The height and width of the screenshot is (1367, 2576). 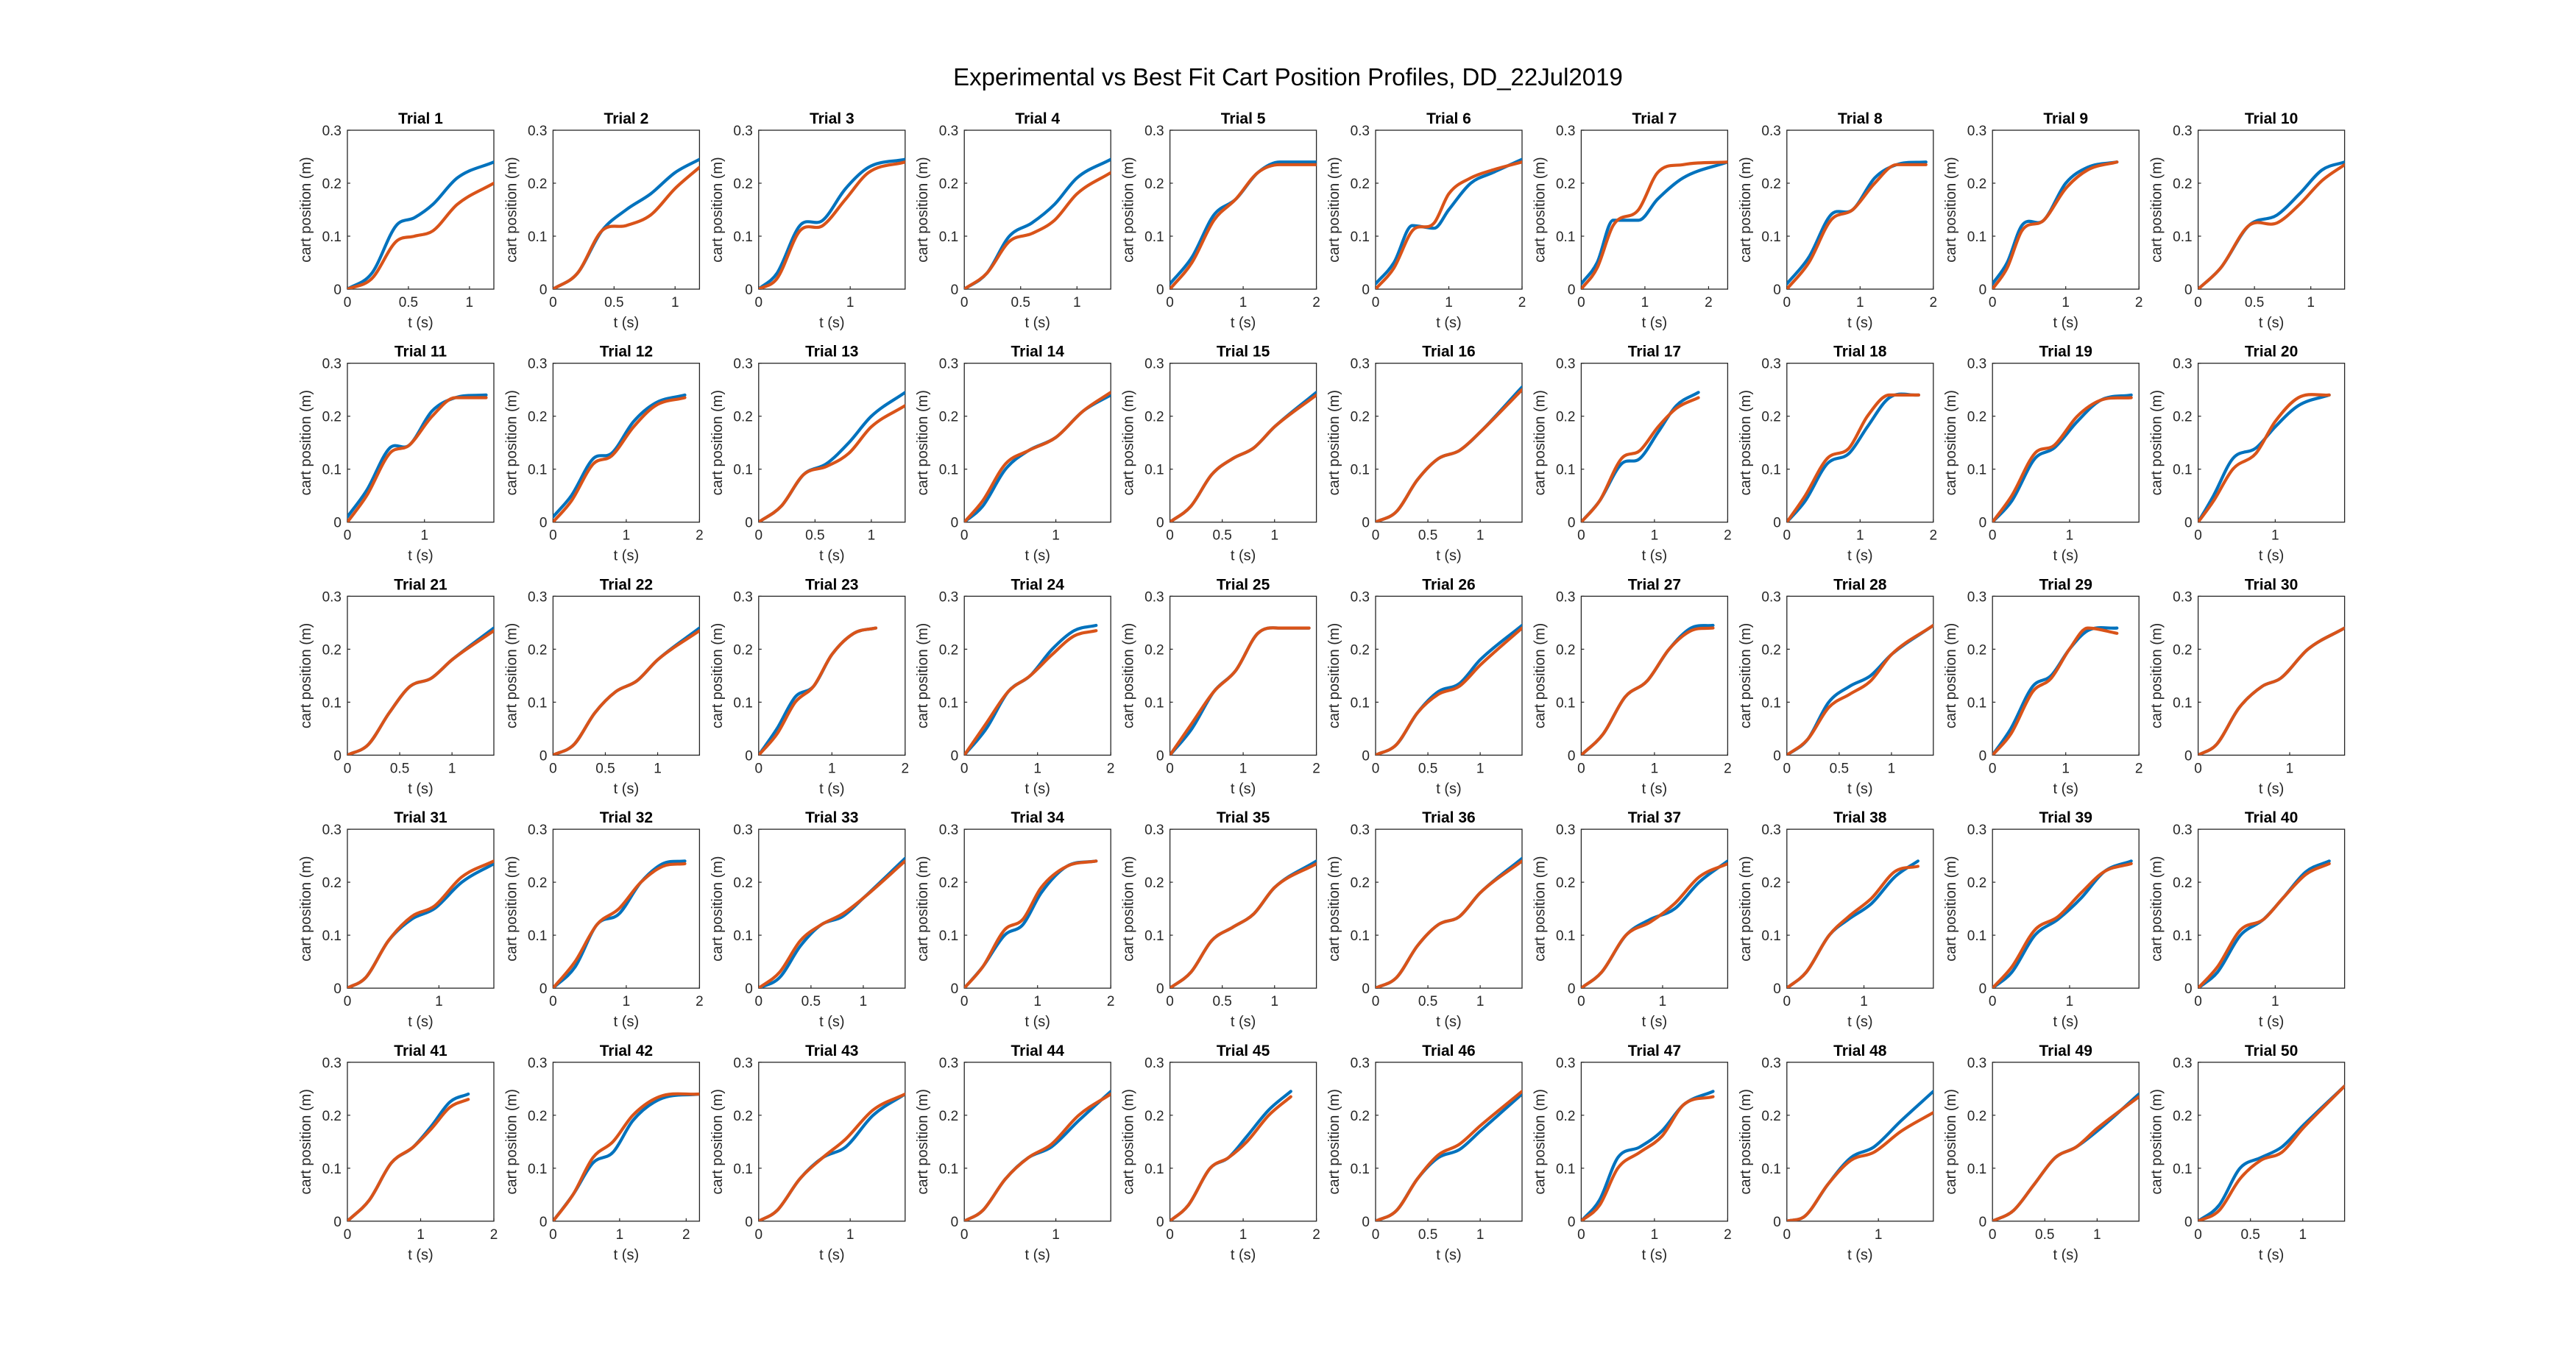 What do you see at coordinates (421, 352) in the screenshot?
I see `subplot-title: Trial 11` at bounding box center [421, 352].